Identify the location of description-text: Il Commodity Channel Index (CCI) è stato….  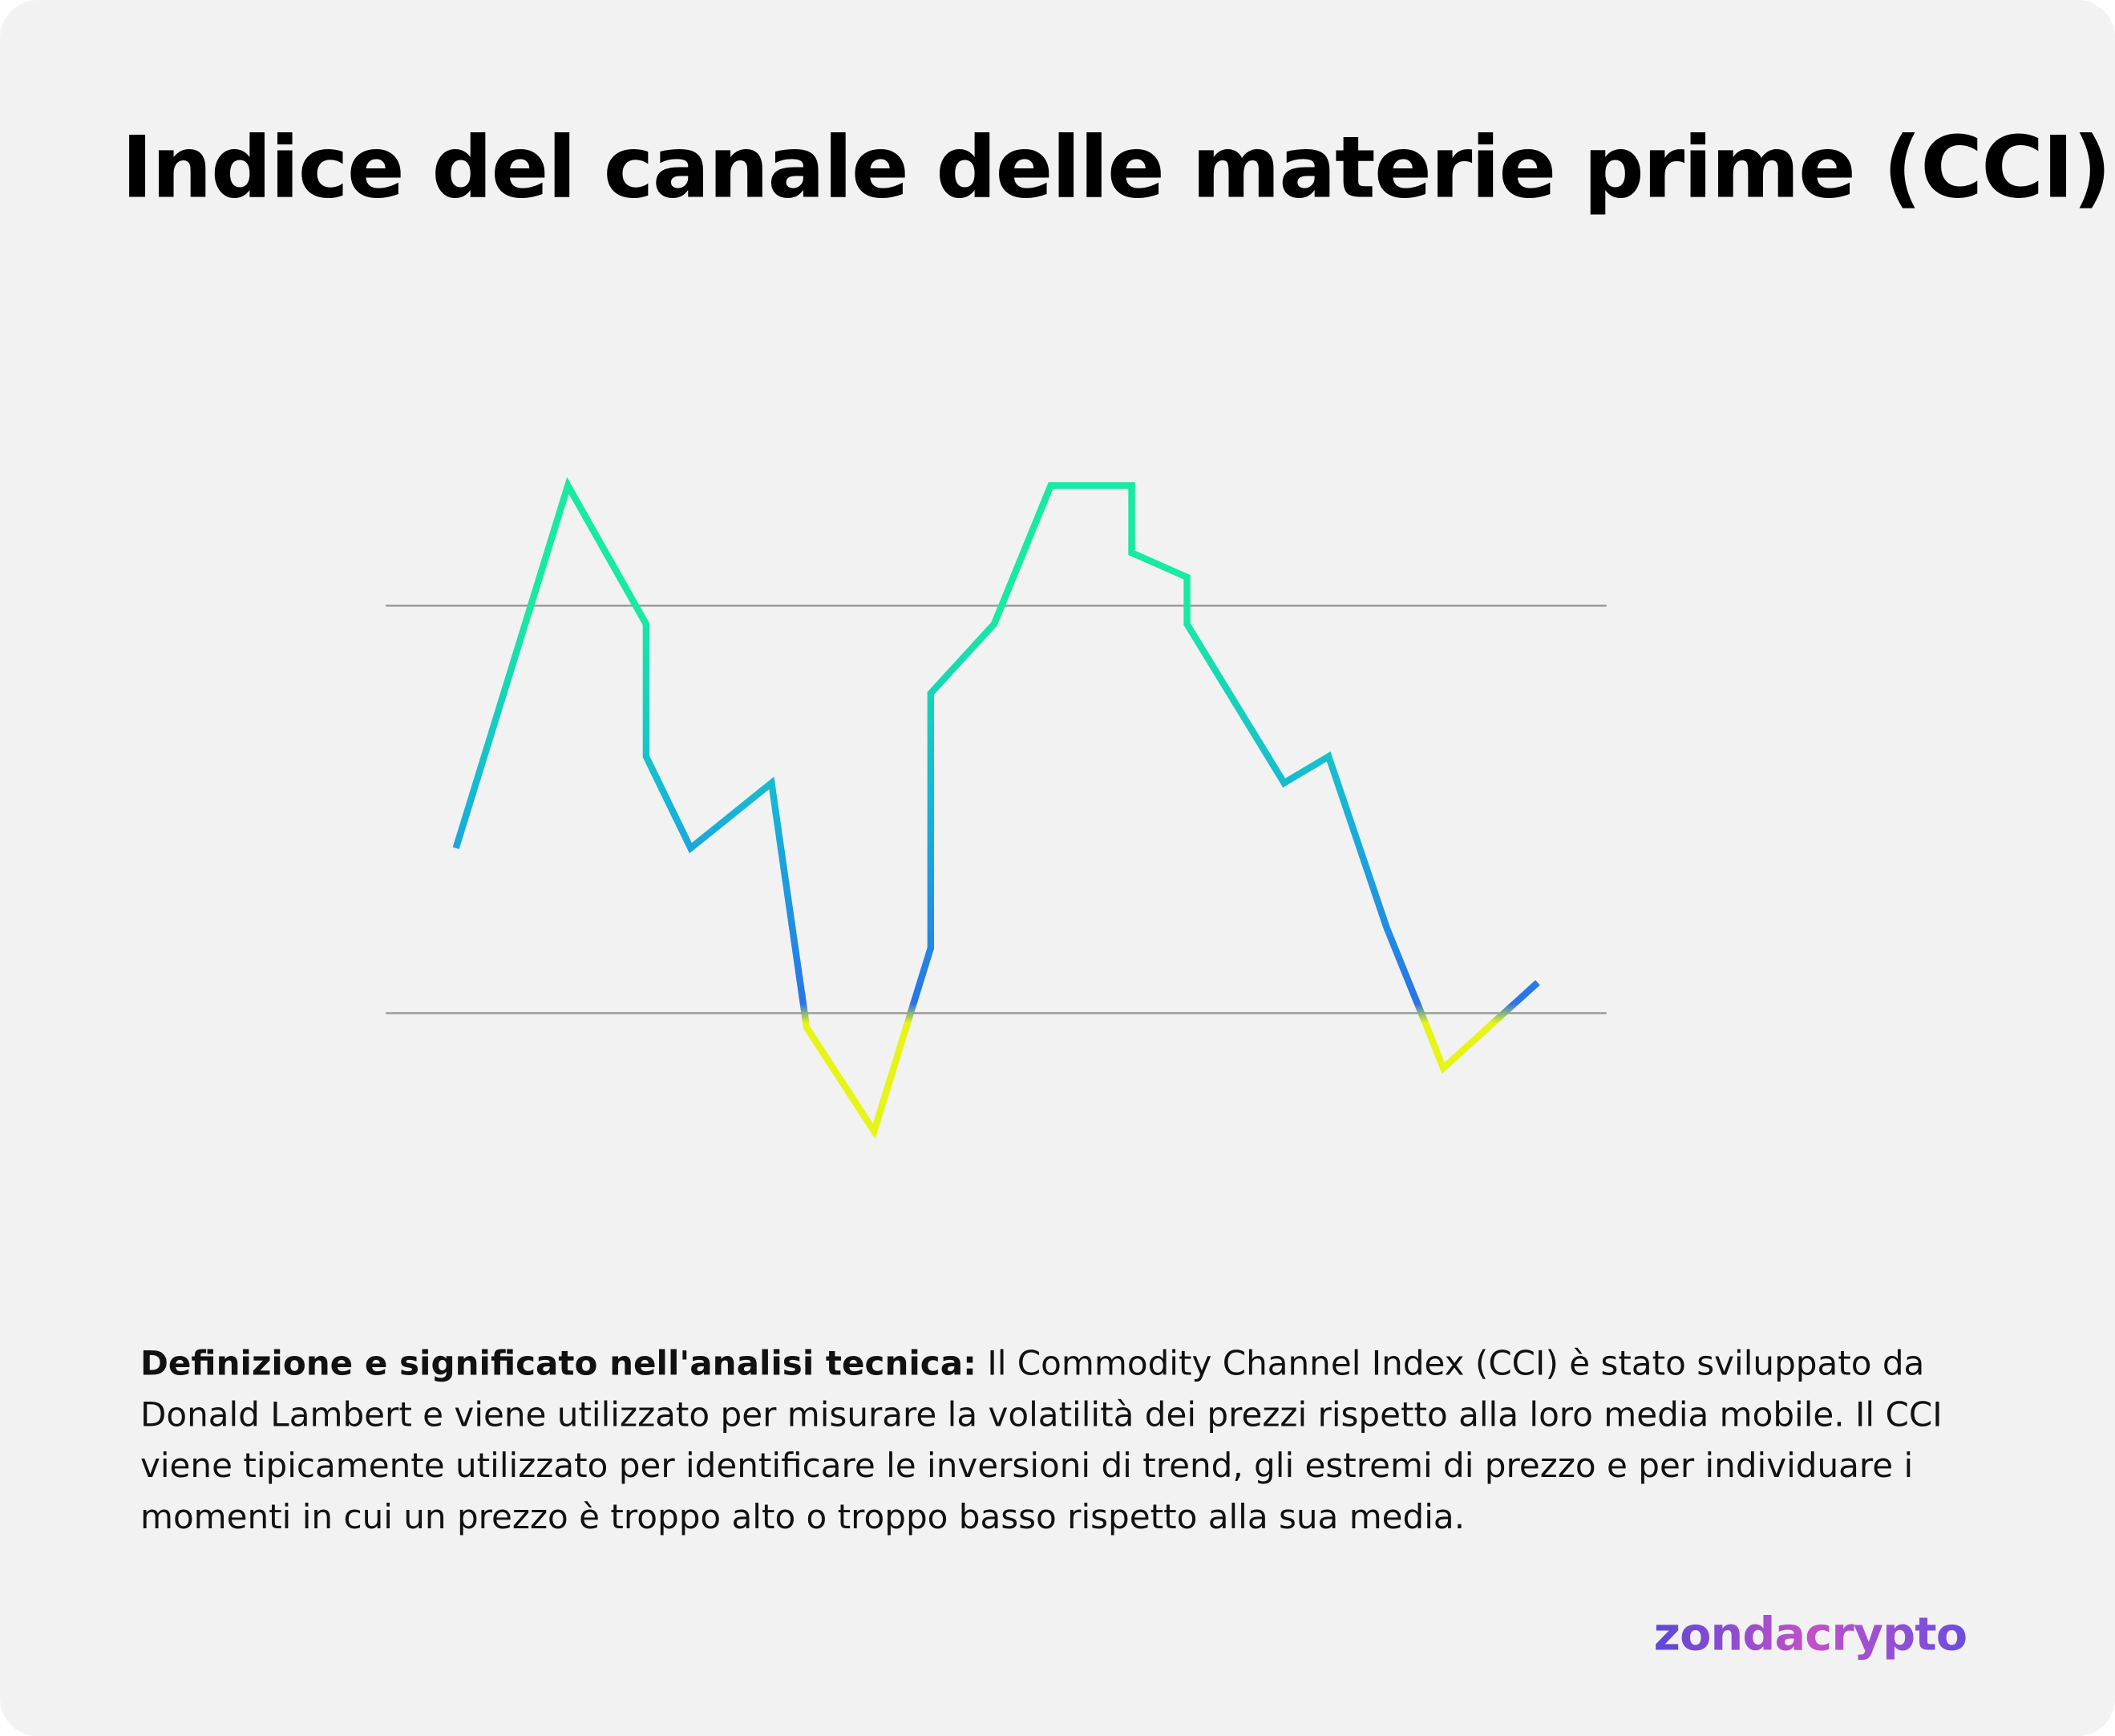
(1041, 1440).